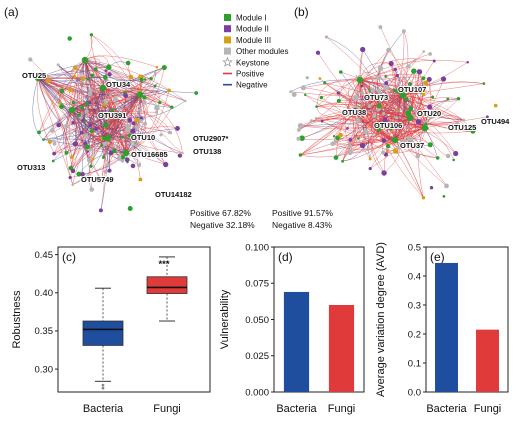  What do you see at coordinates (437, 257) in the screenshot?
I see `panel-letter: (e)` at bounding box center [437, 257].